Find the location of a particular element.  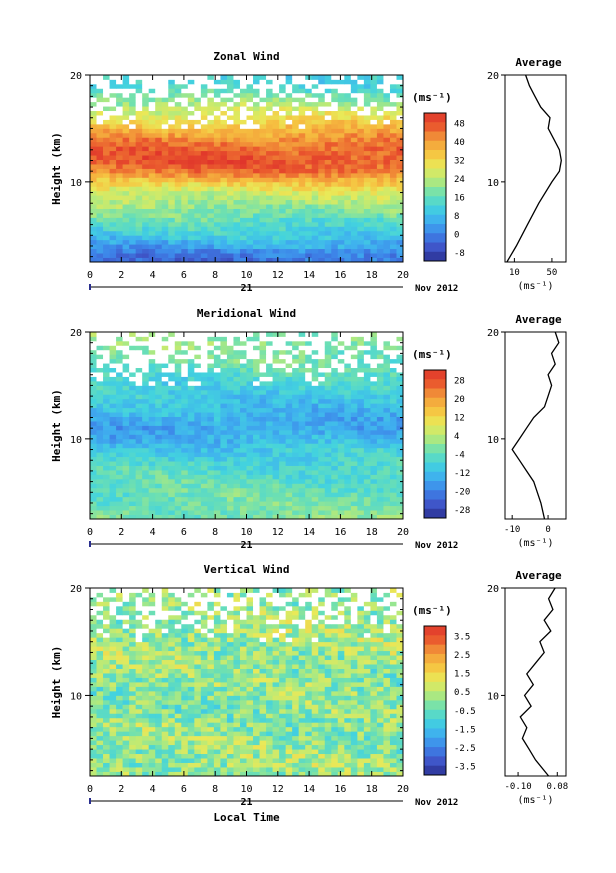

colorbar-swatch is located at coordinates (435, 145).